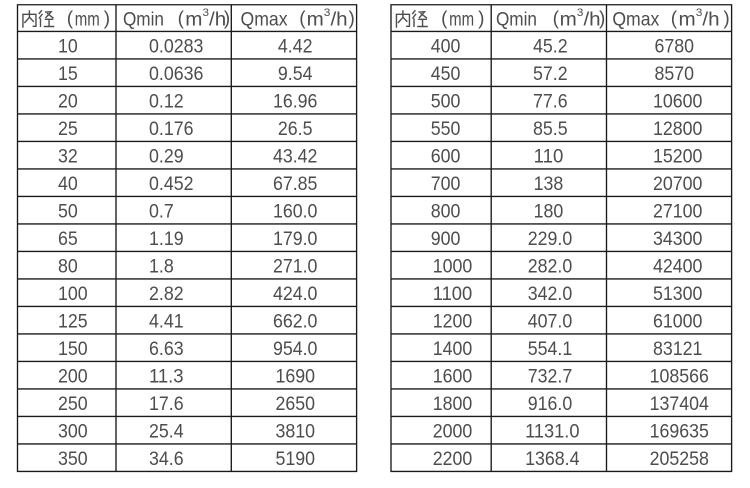 The height and width of the screenshot is (488, 750). Describe the element at coordinates (550, 74) in the screenshot. I see `svg-text: 57.2` at that location.